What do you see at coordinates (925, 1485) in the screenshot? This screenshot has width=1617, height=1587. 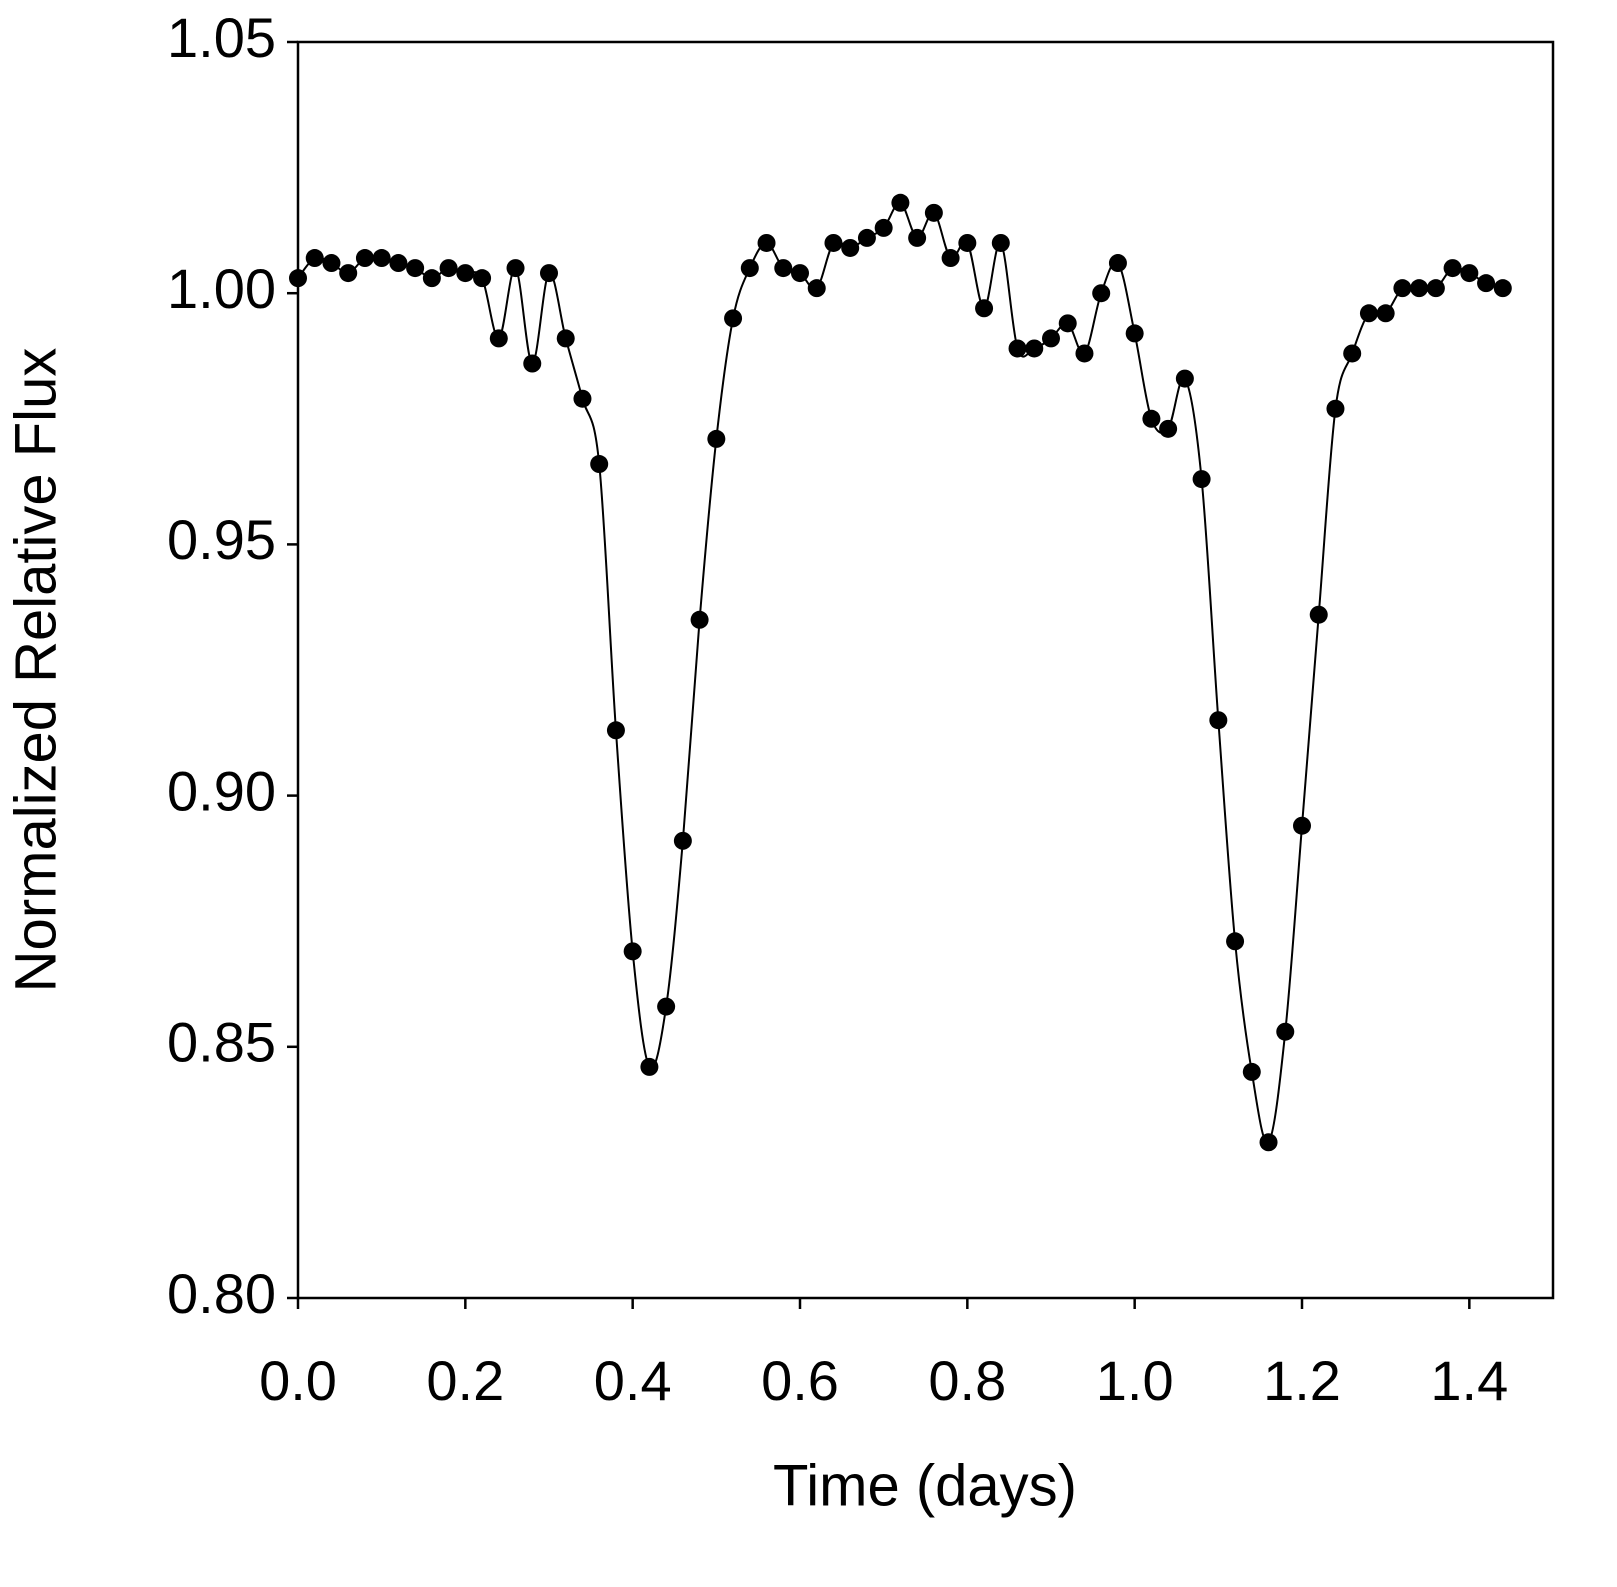 I see `x-axis-title: Time (days)` at bounding box center [925, 1485].